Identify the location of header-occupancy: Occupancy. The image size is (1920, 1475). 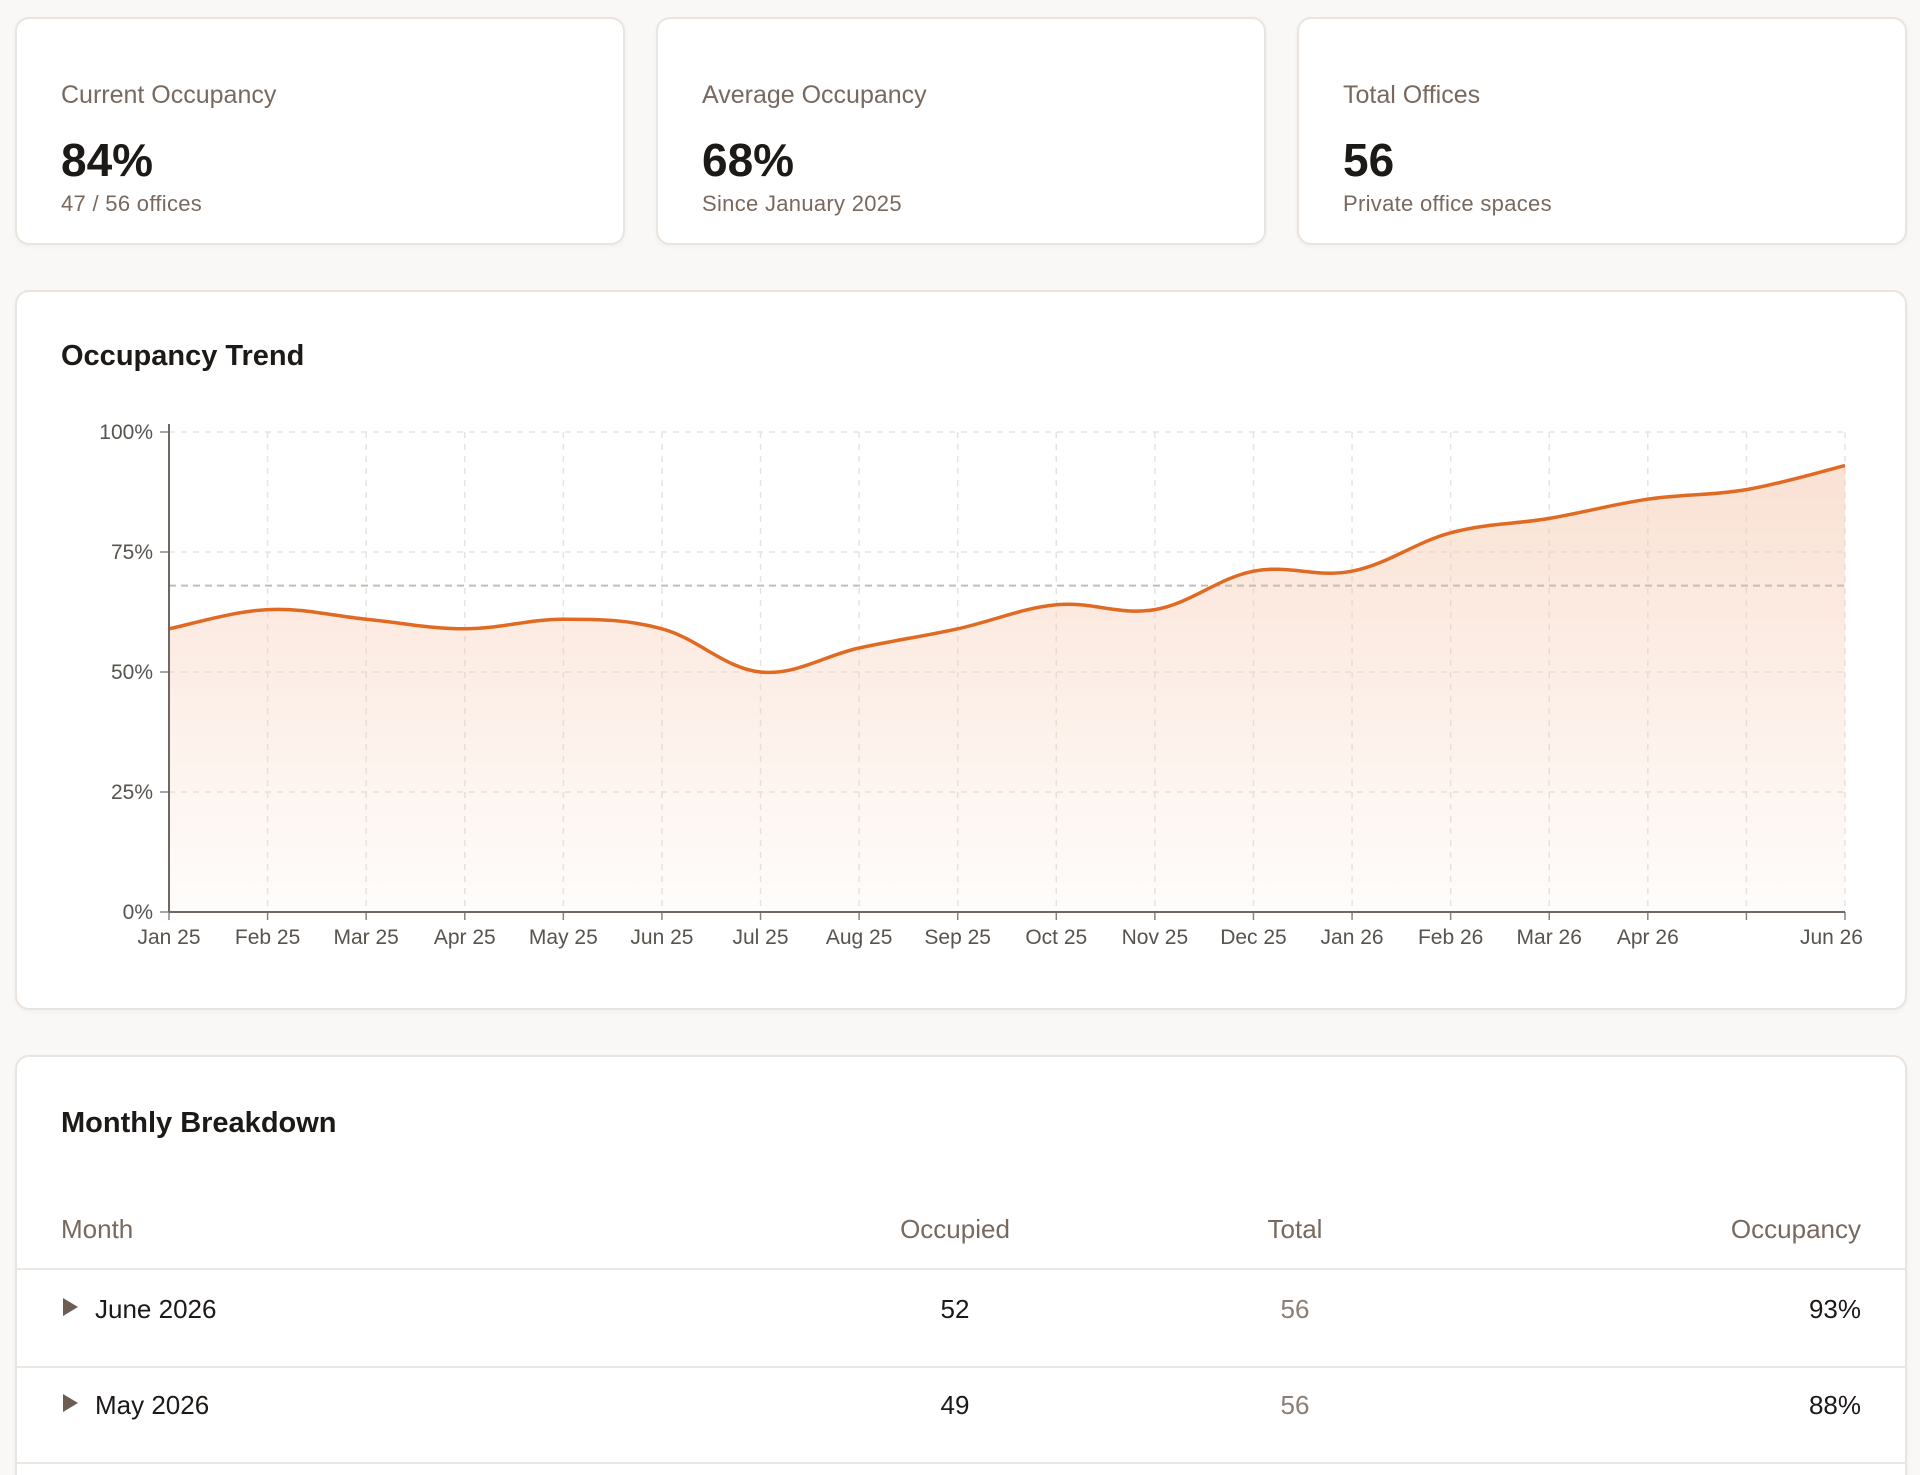
(1795, 1229).